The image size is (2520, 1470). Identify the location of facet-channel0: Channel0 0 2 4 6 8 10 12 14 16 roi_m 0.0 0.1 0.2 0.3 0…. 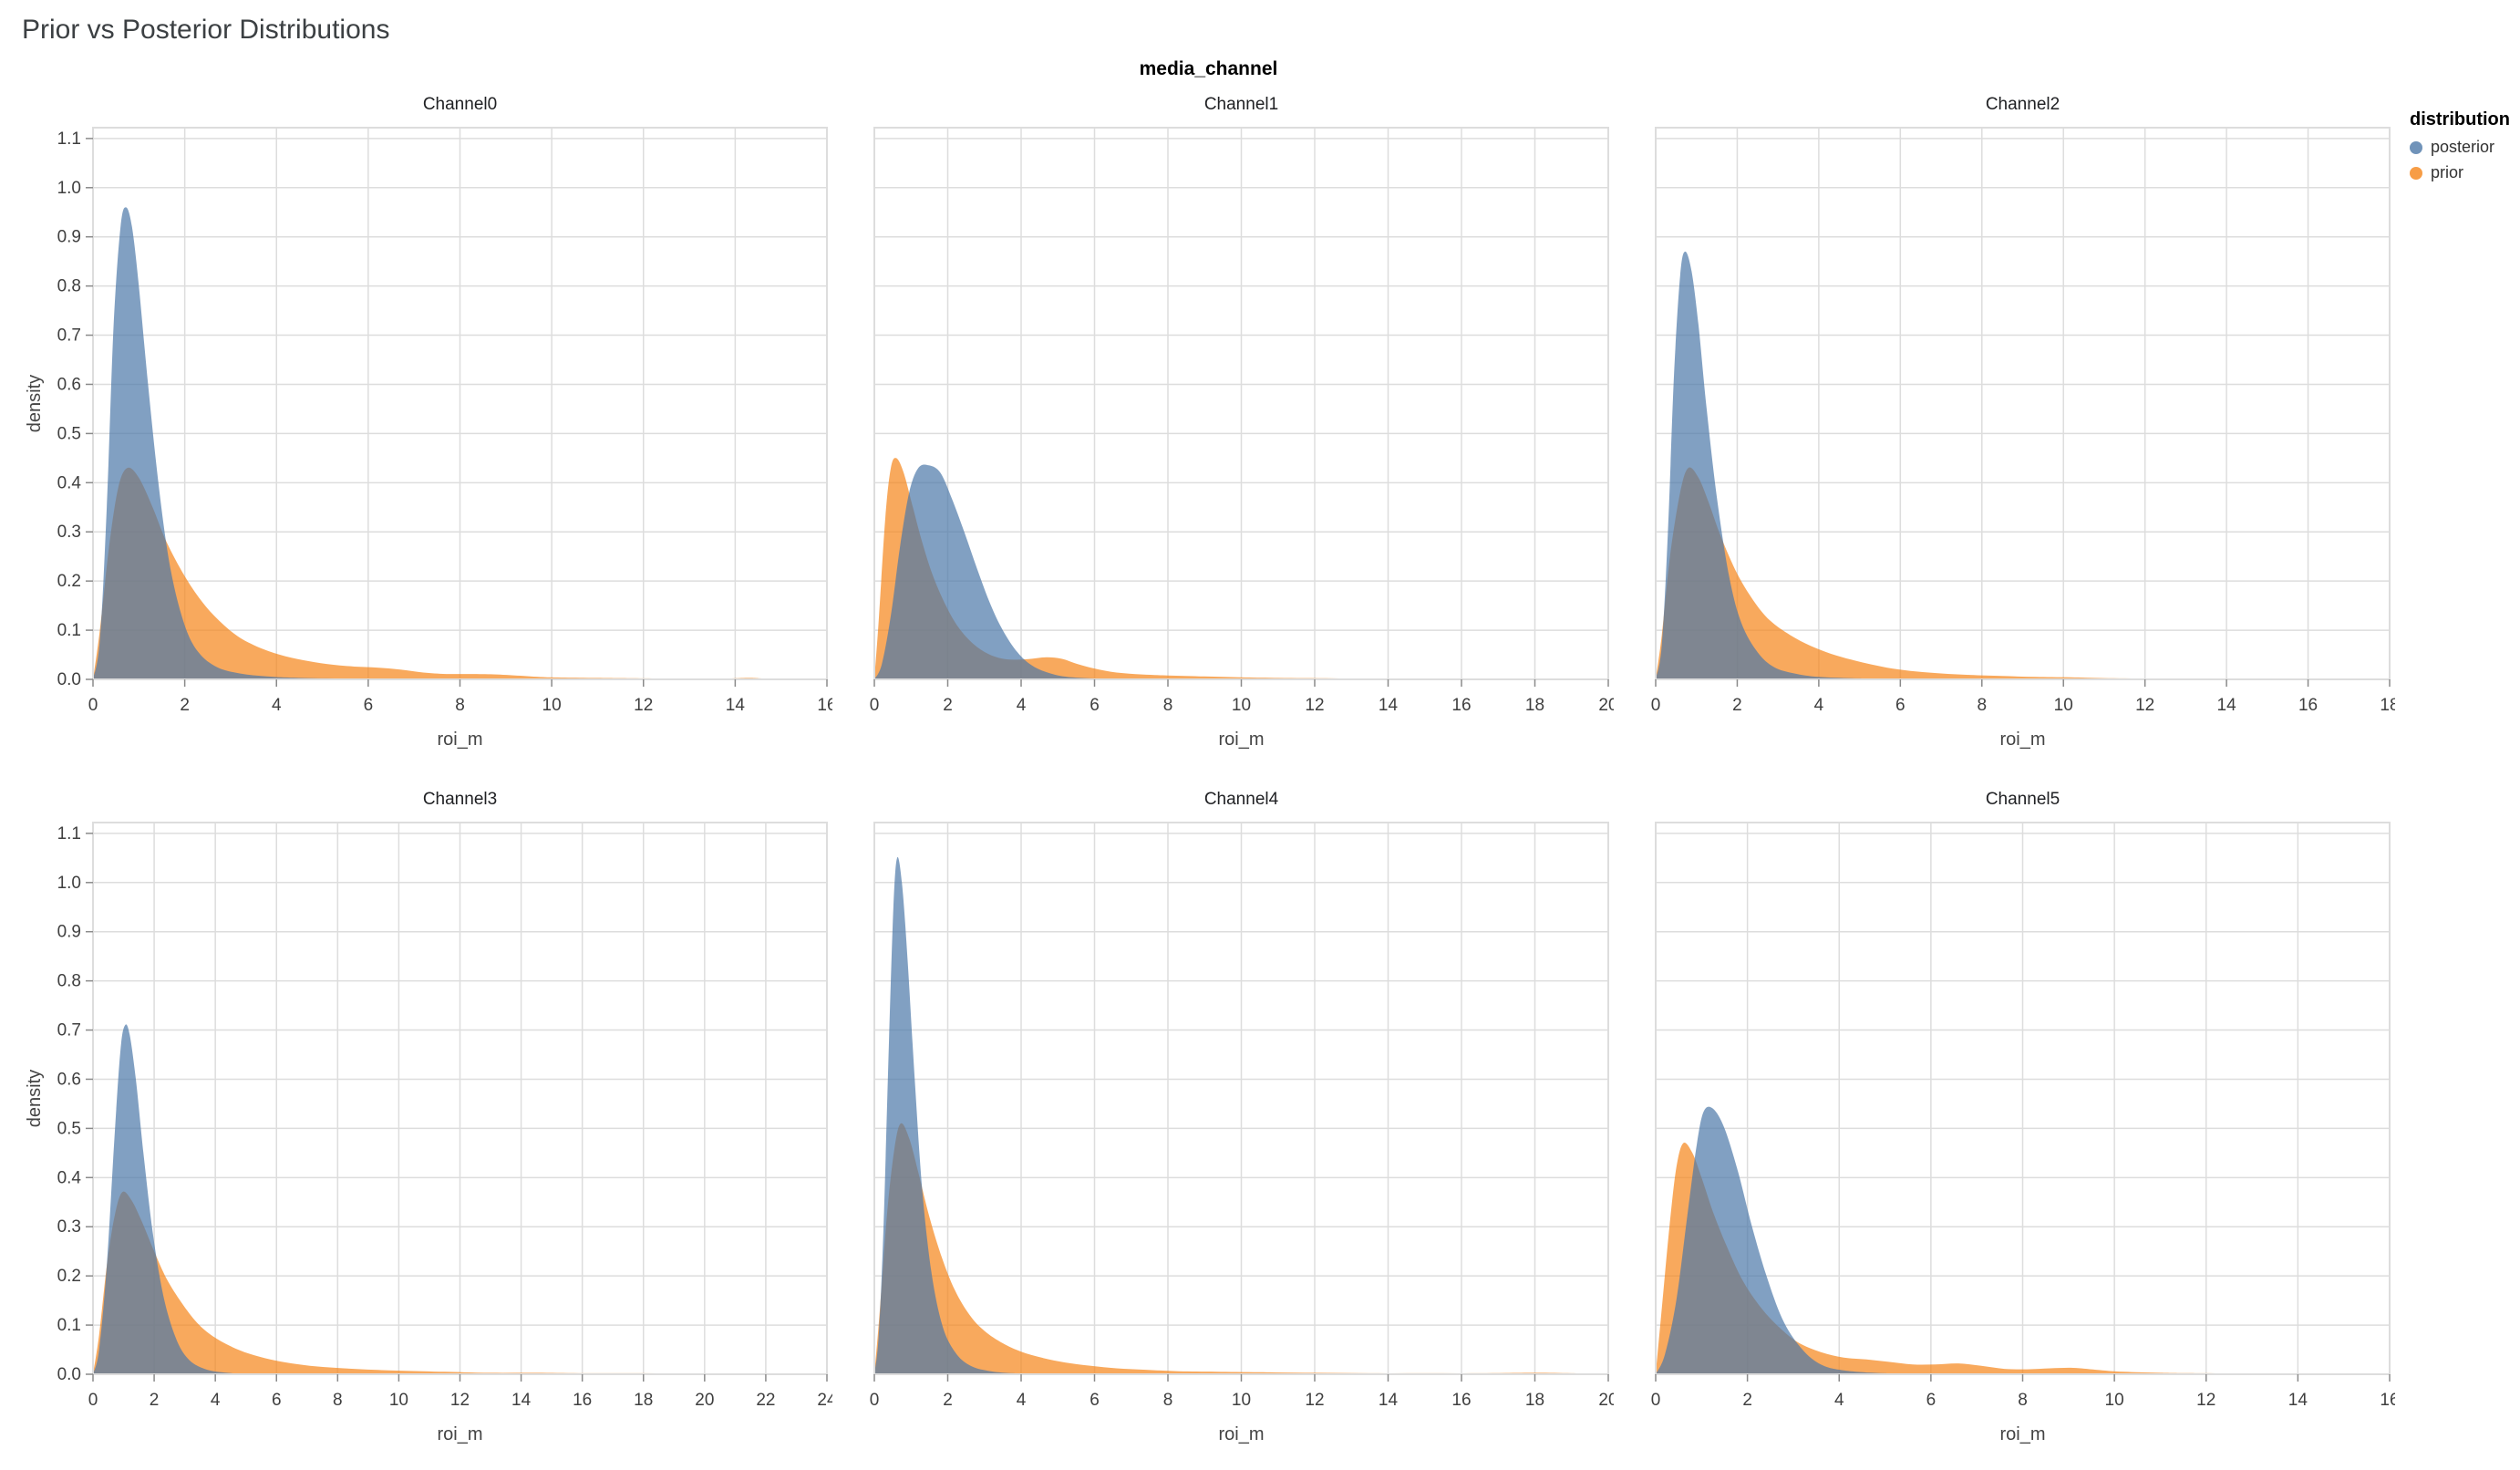
(427, 430).